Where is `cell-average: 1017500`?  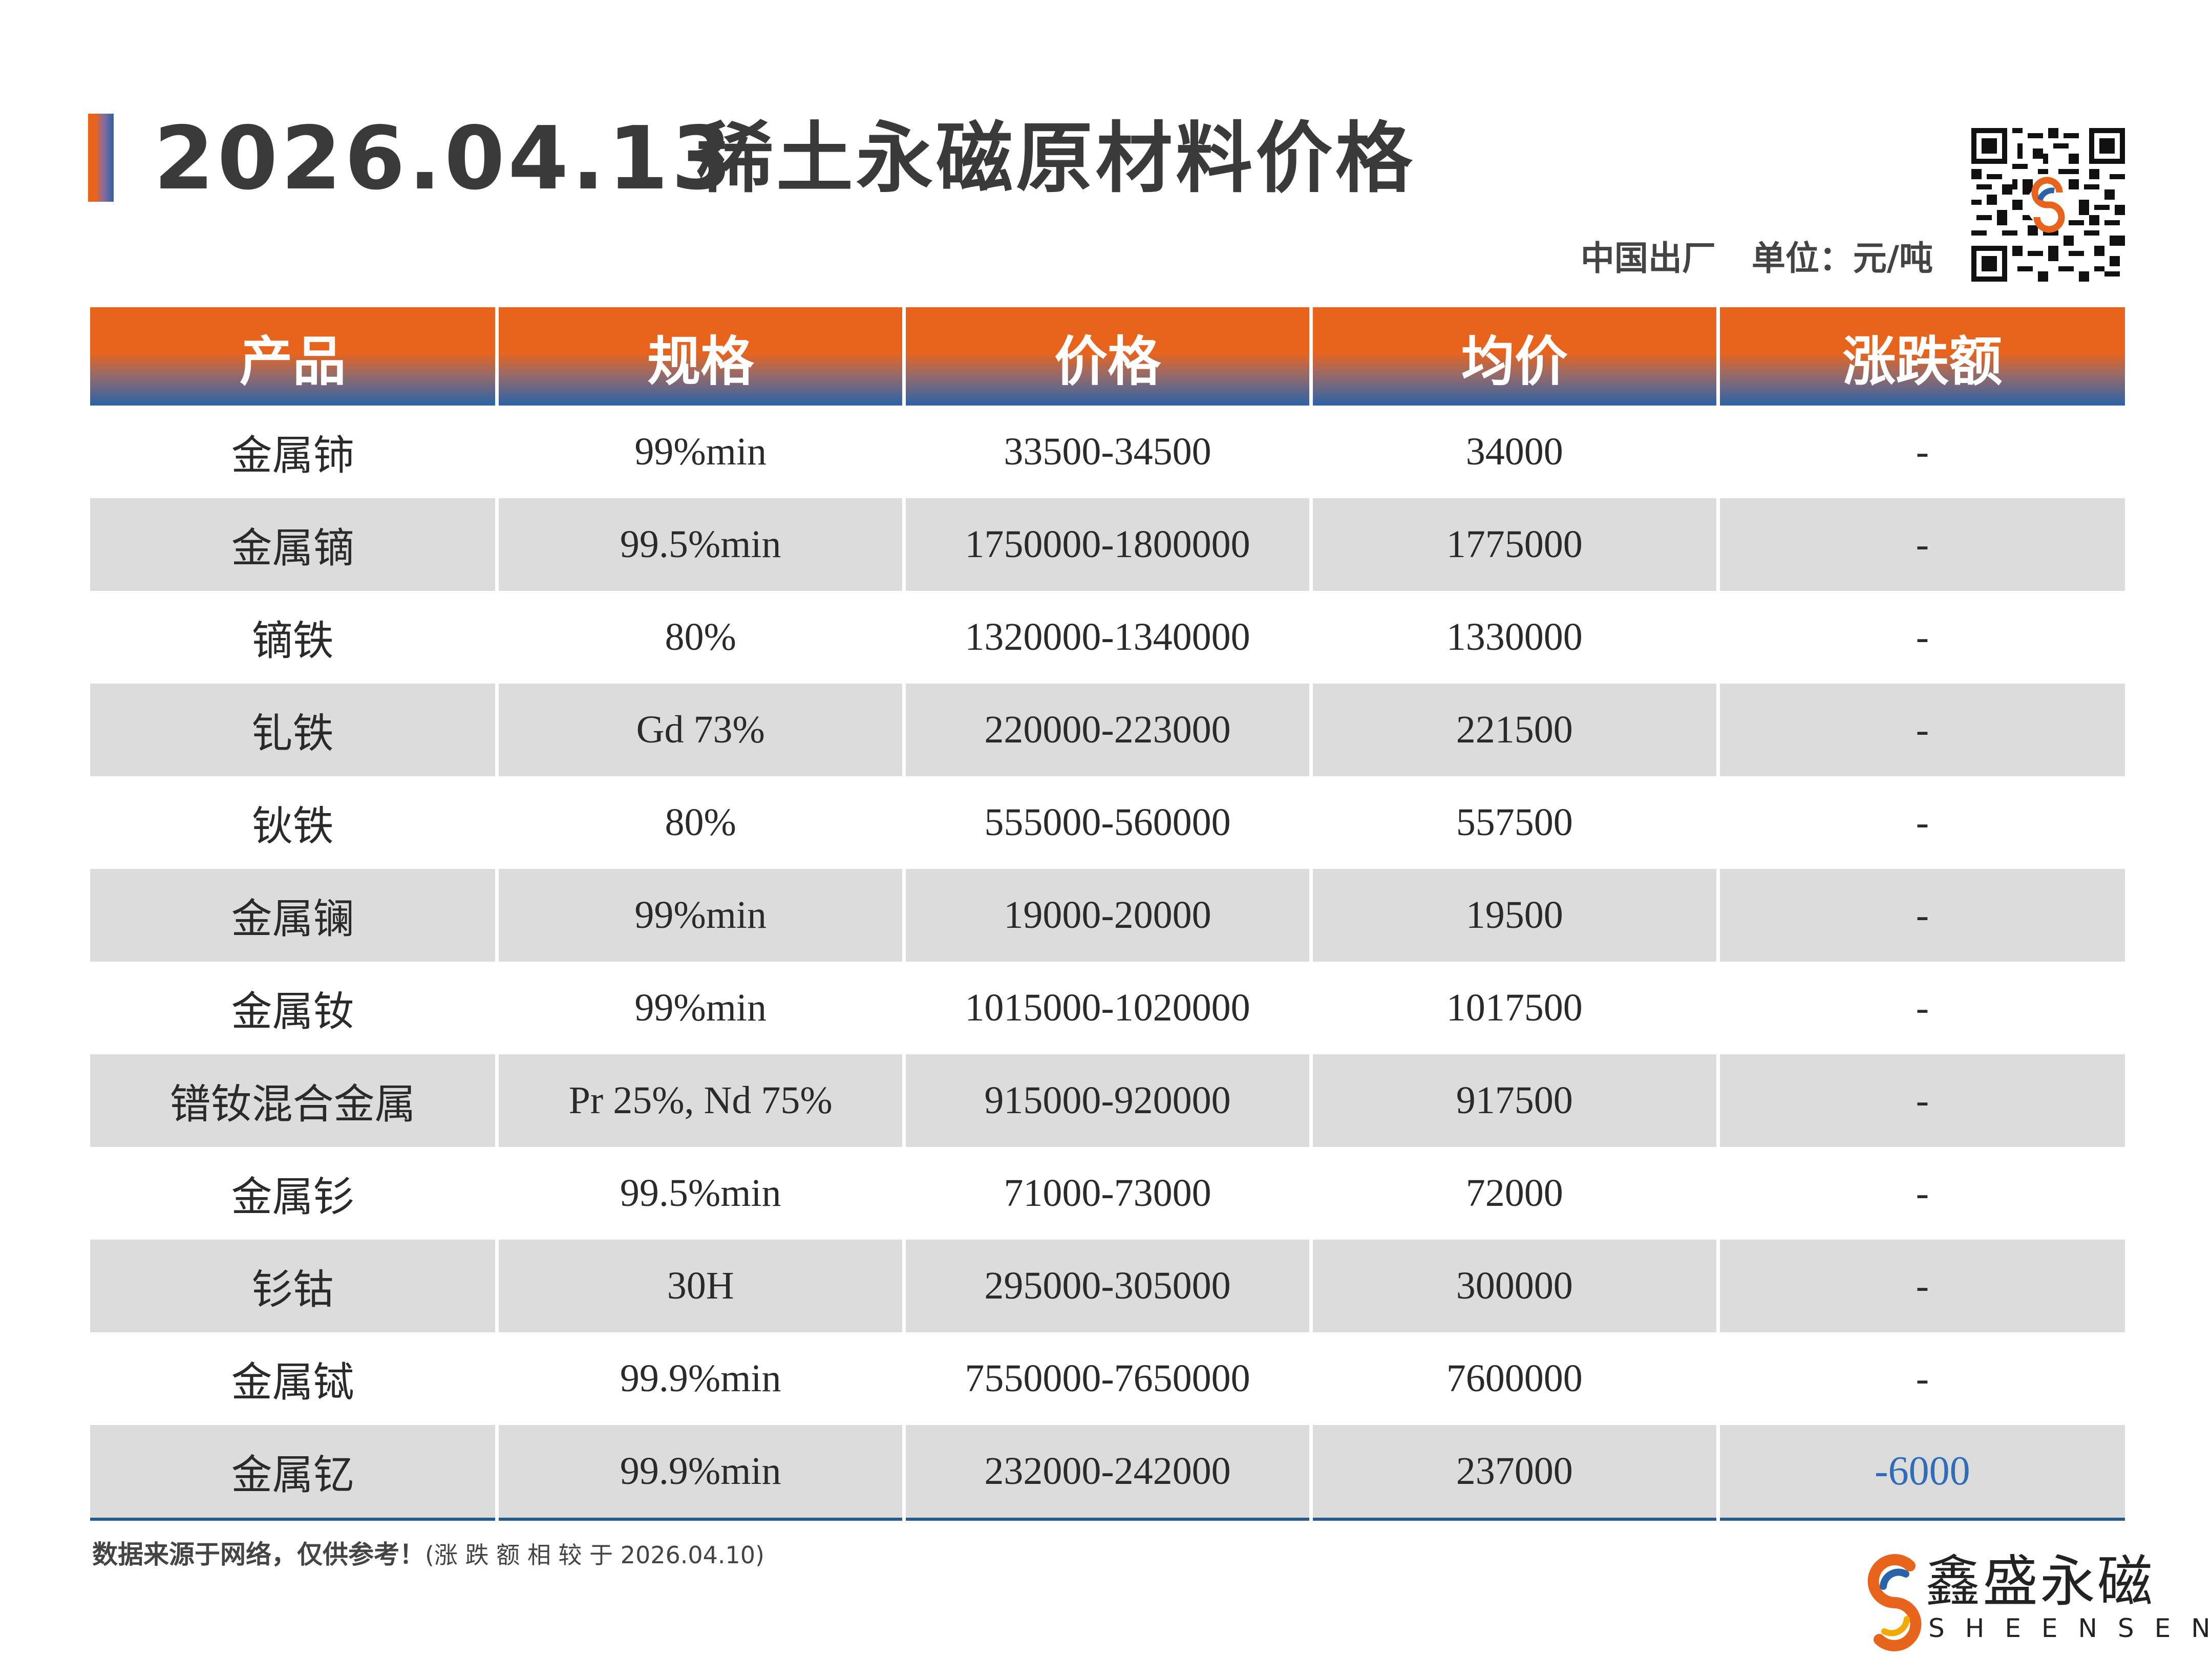 cell-average: 1017500 is located at coordinates (1513, 1008).